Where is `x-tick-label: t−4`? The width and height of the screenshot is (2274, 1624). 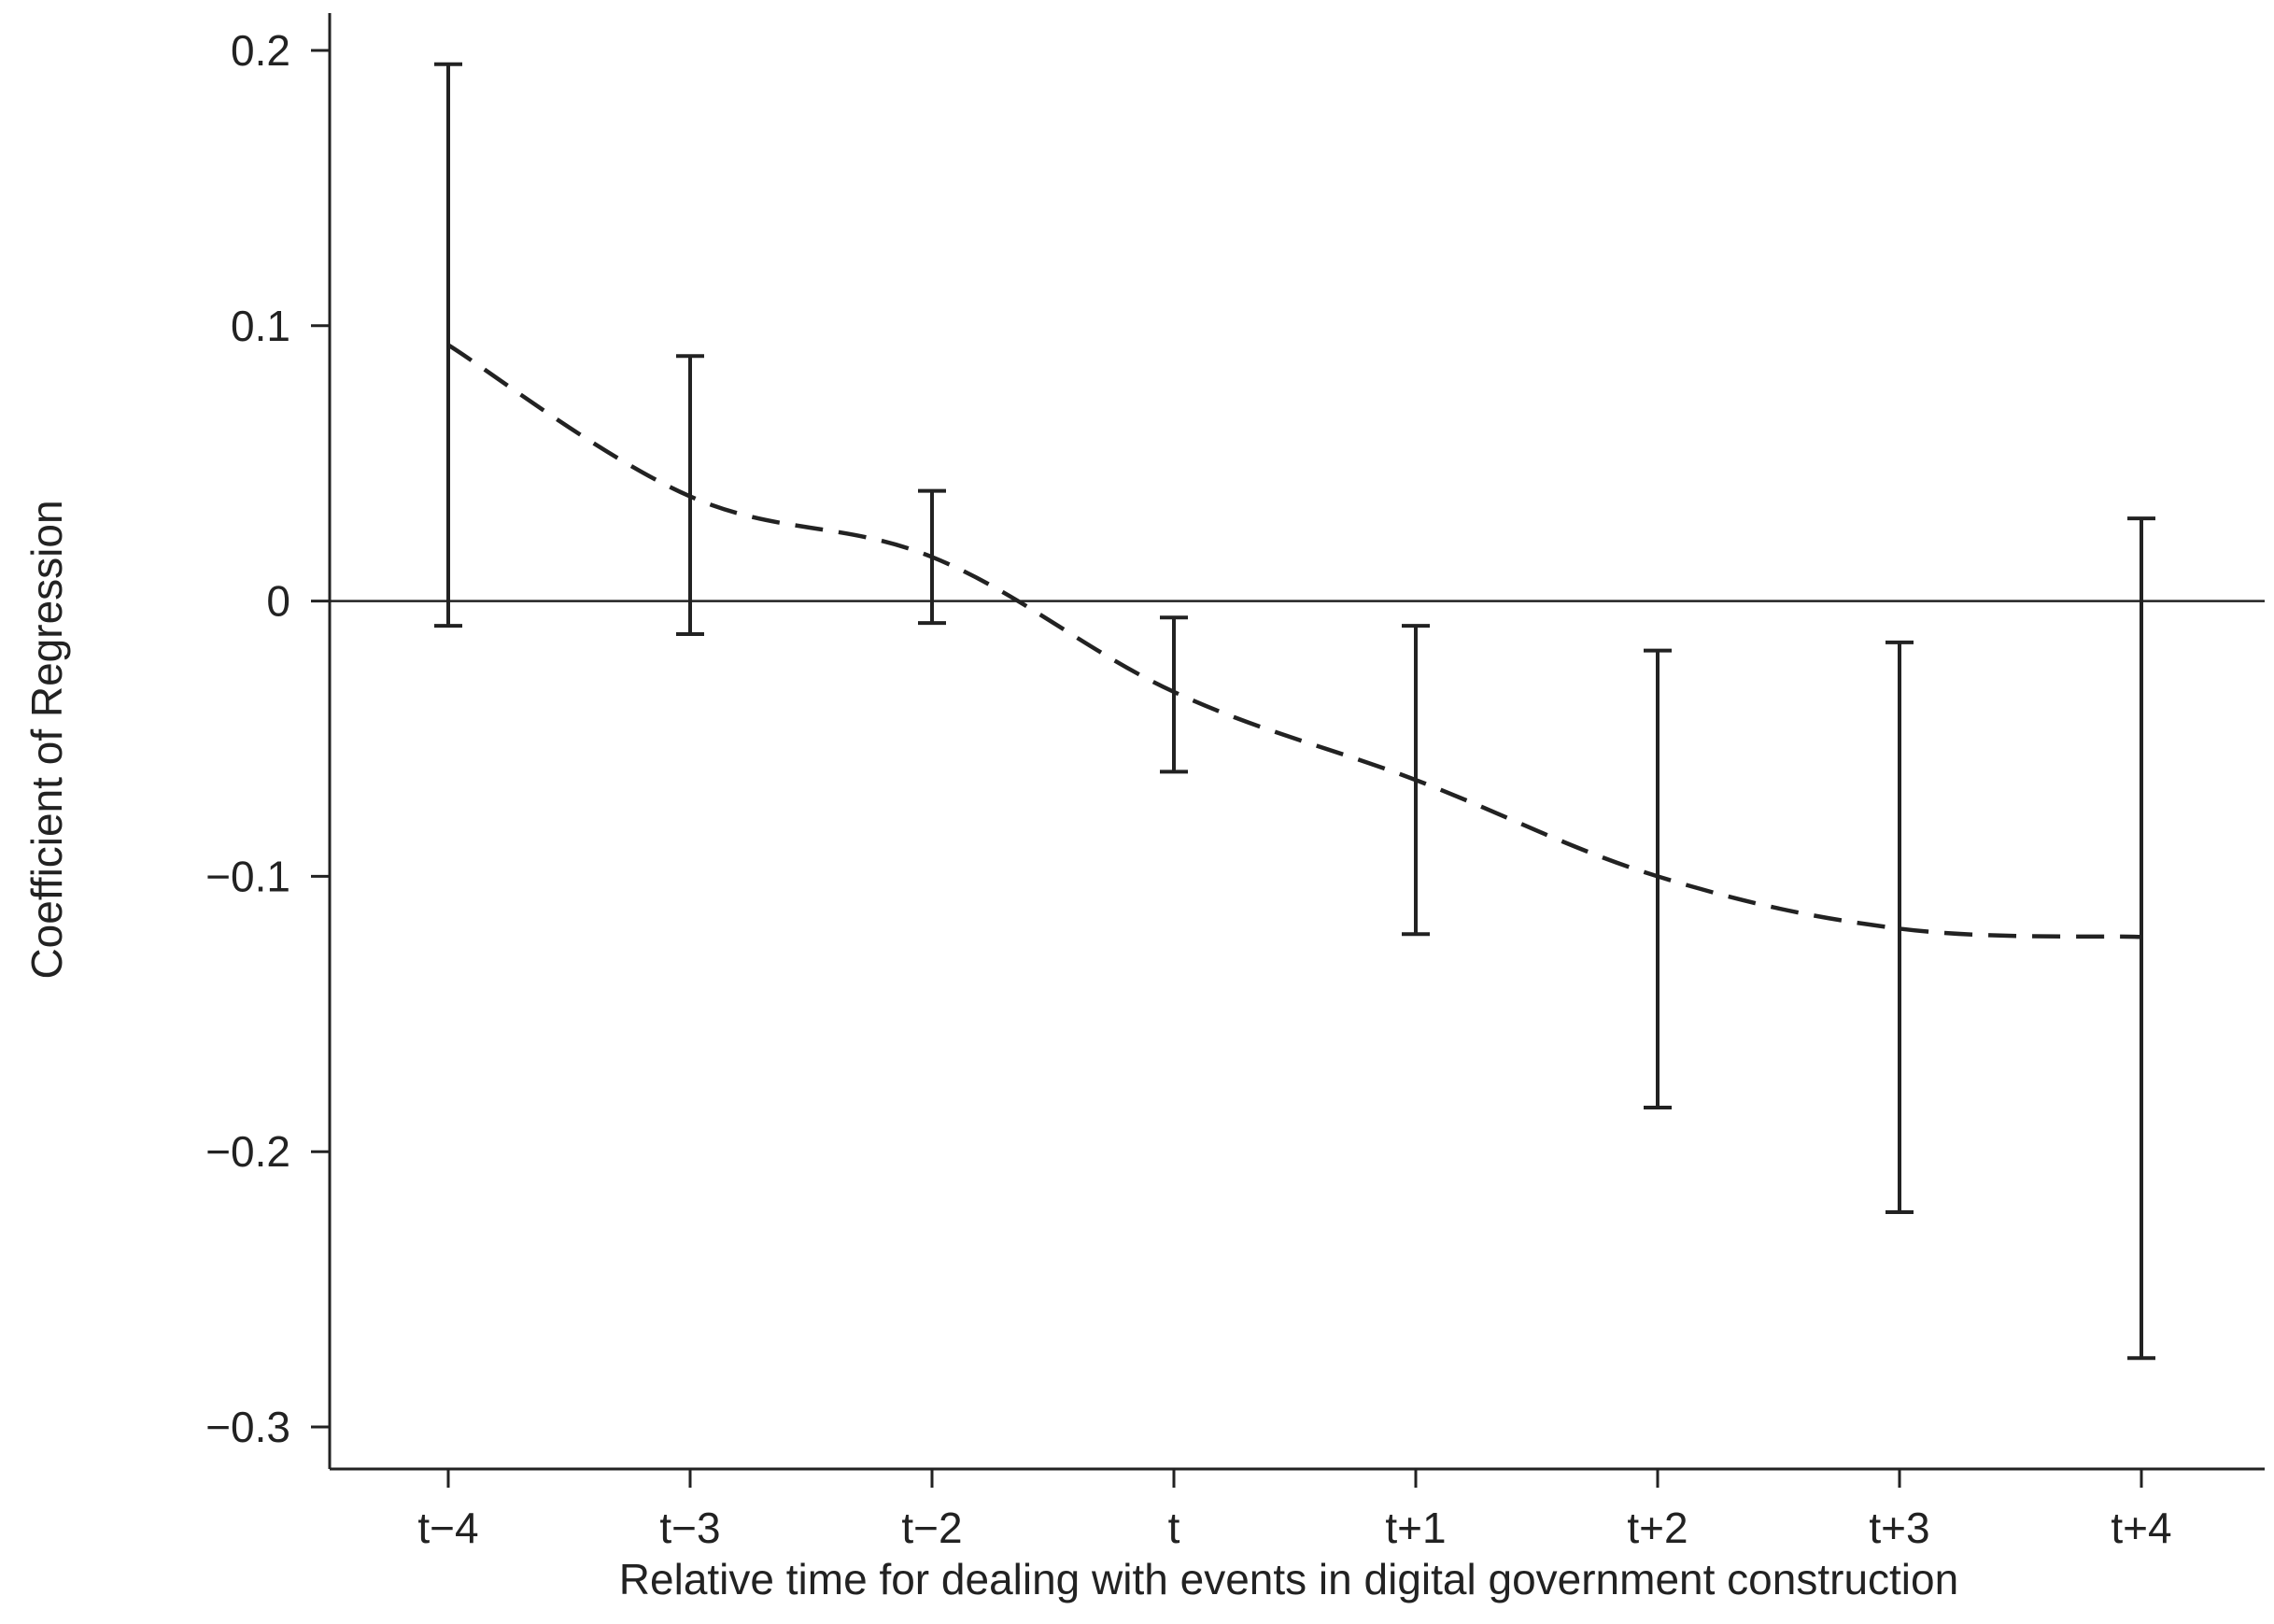 x-tick-label: t−4 is located at coordinates (447, 1528).